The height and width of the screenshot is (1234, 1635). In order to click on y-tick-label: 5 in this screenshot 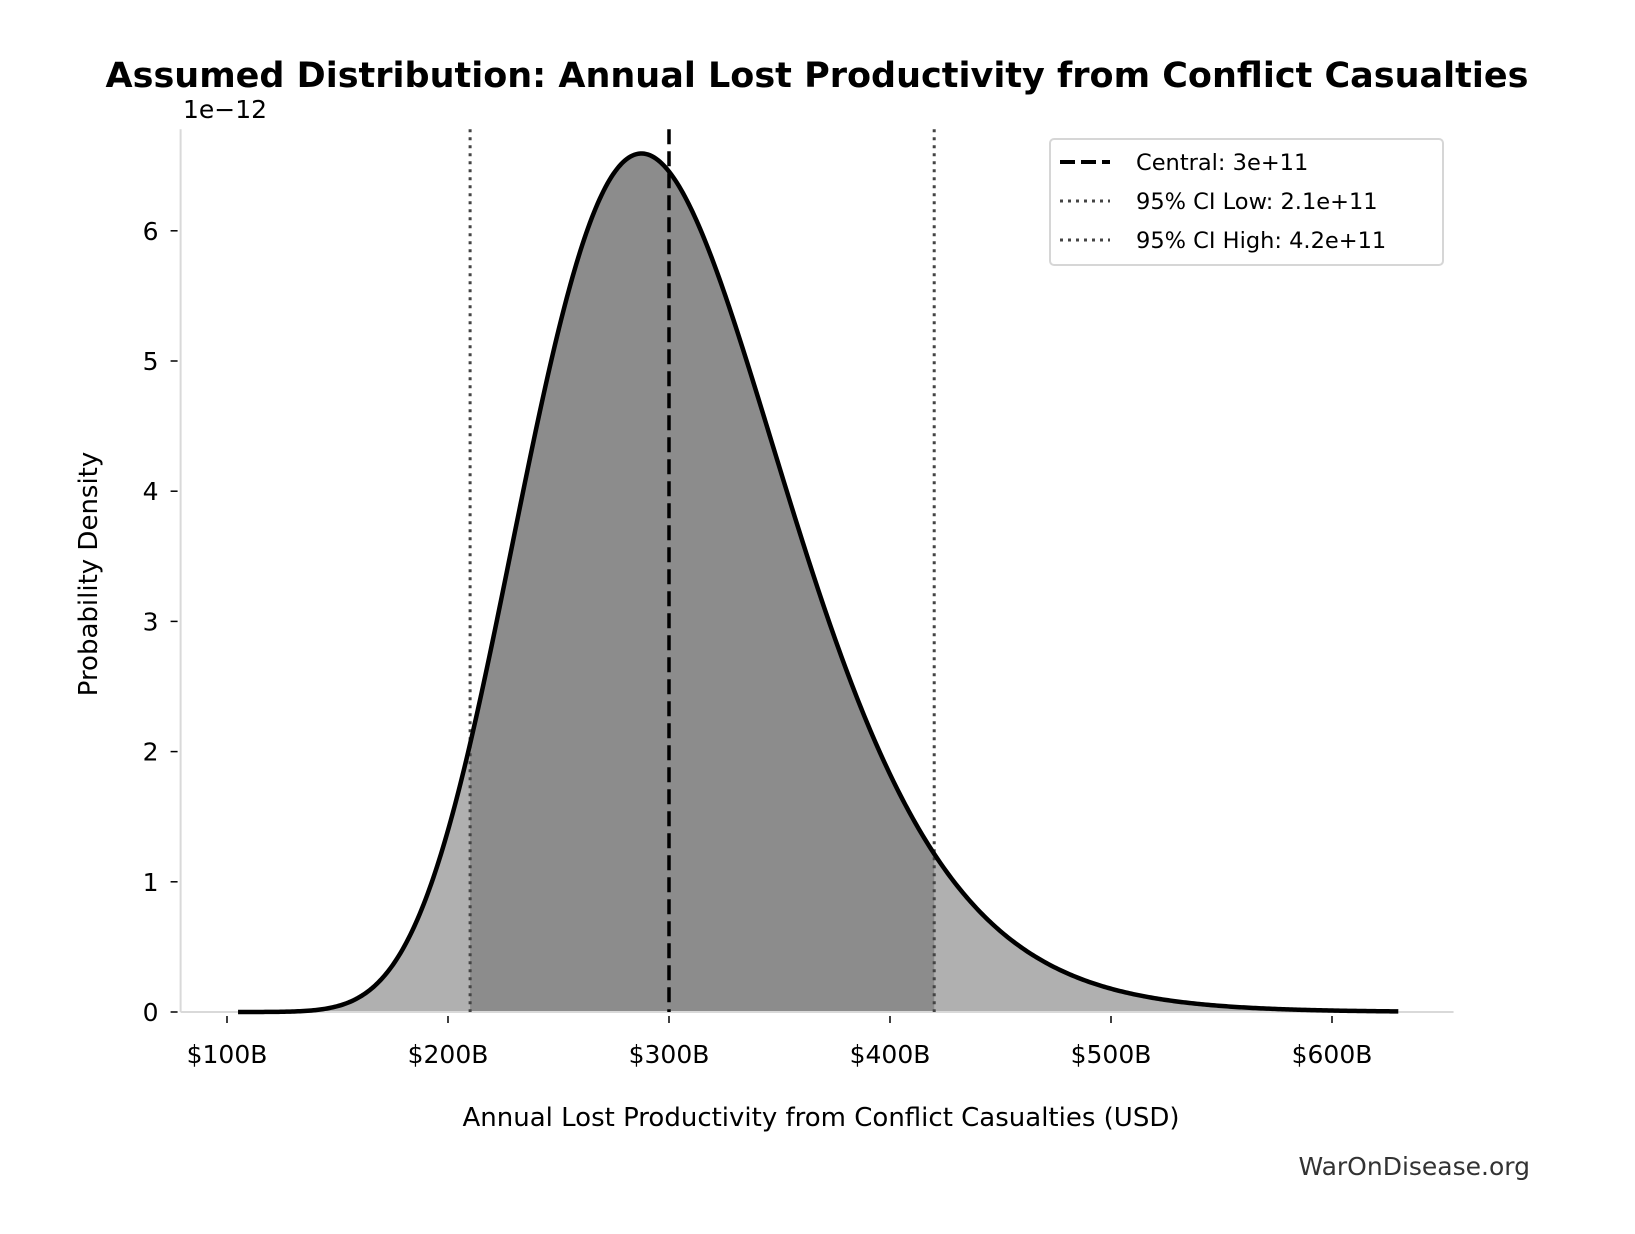, I will do `click(151, 361)`.